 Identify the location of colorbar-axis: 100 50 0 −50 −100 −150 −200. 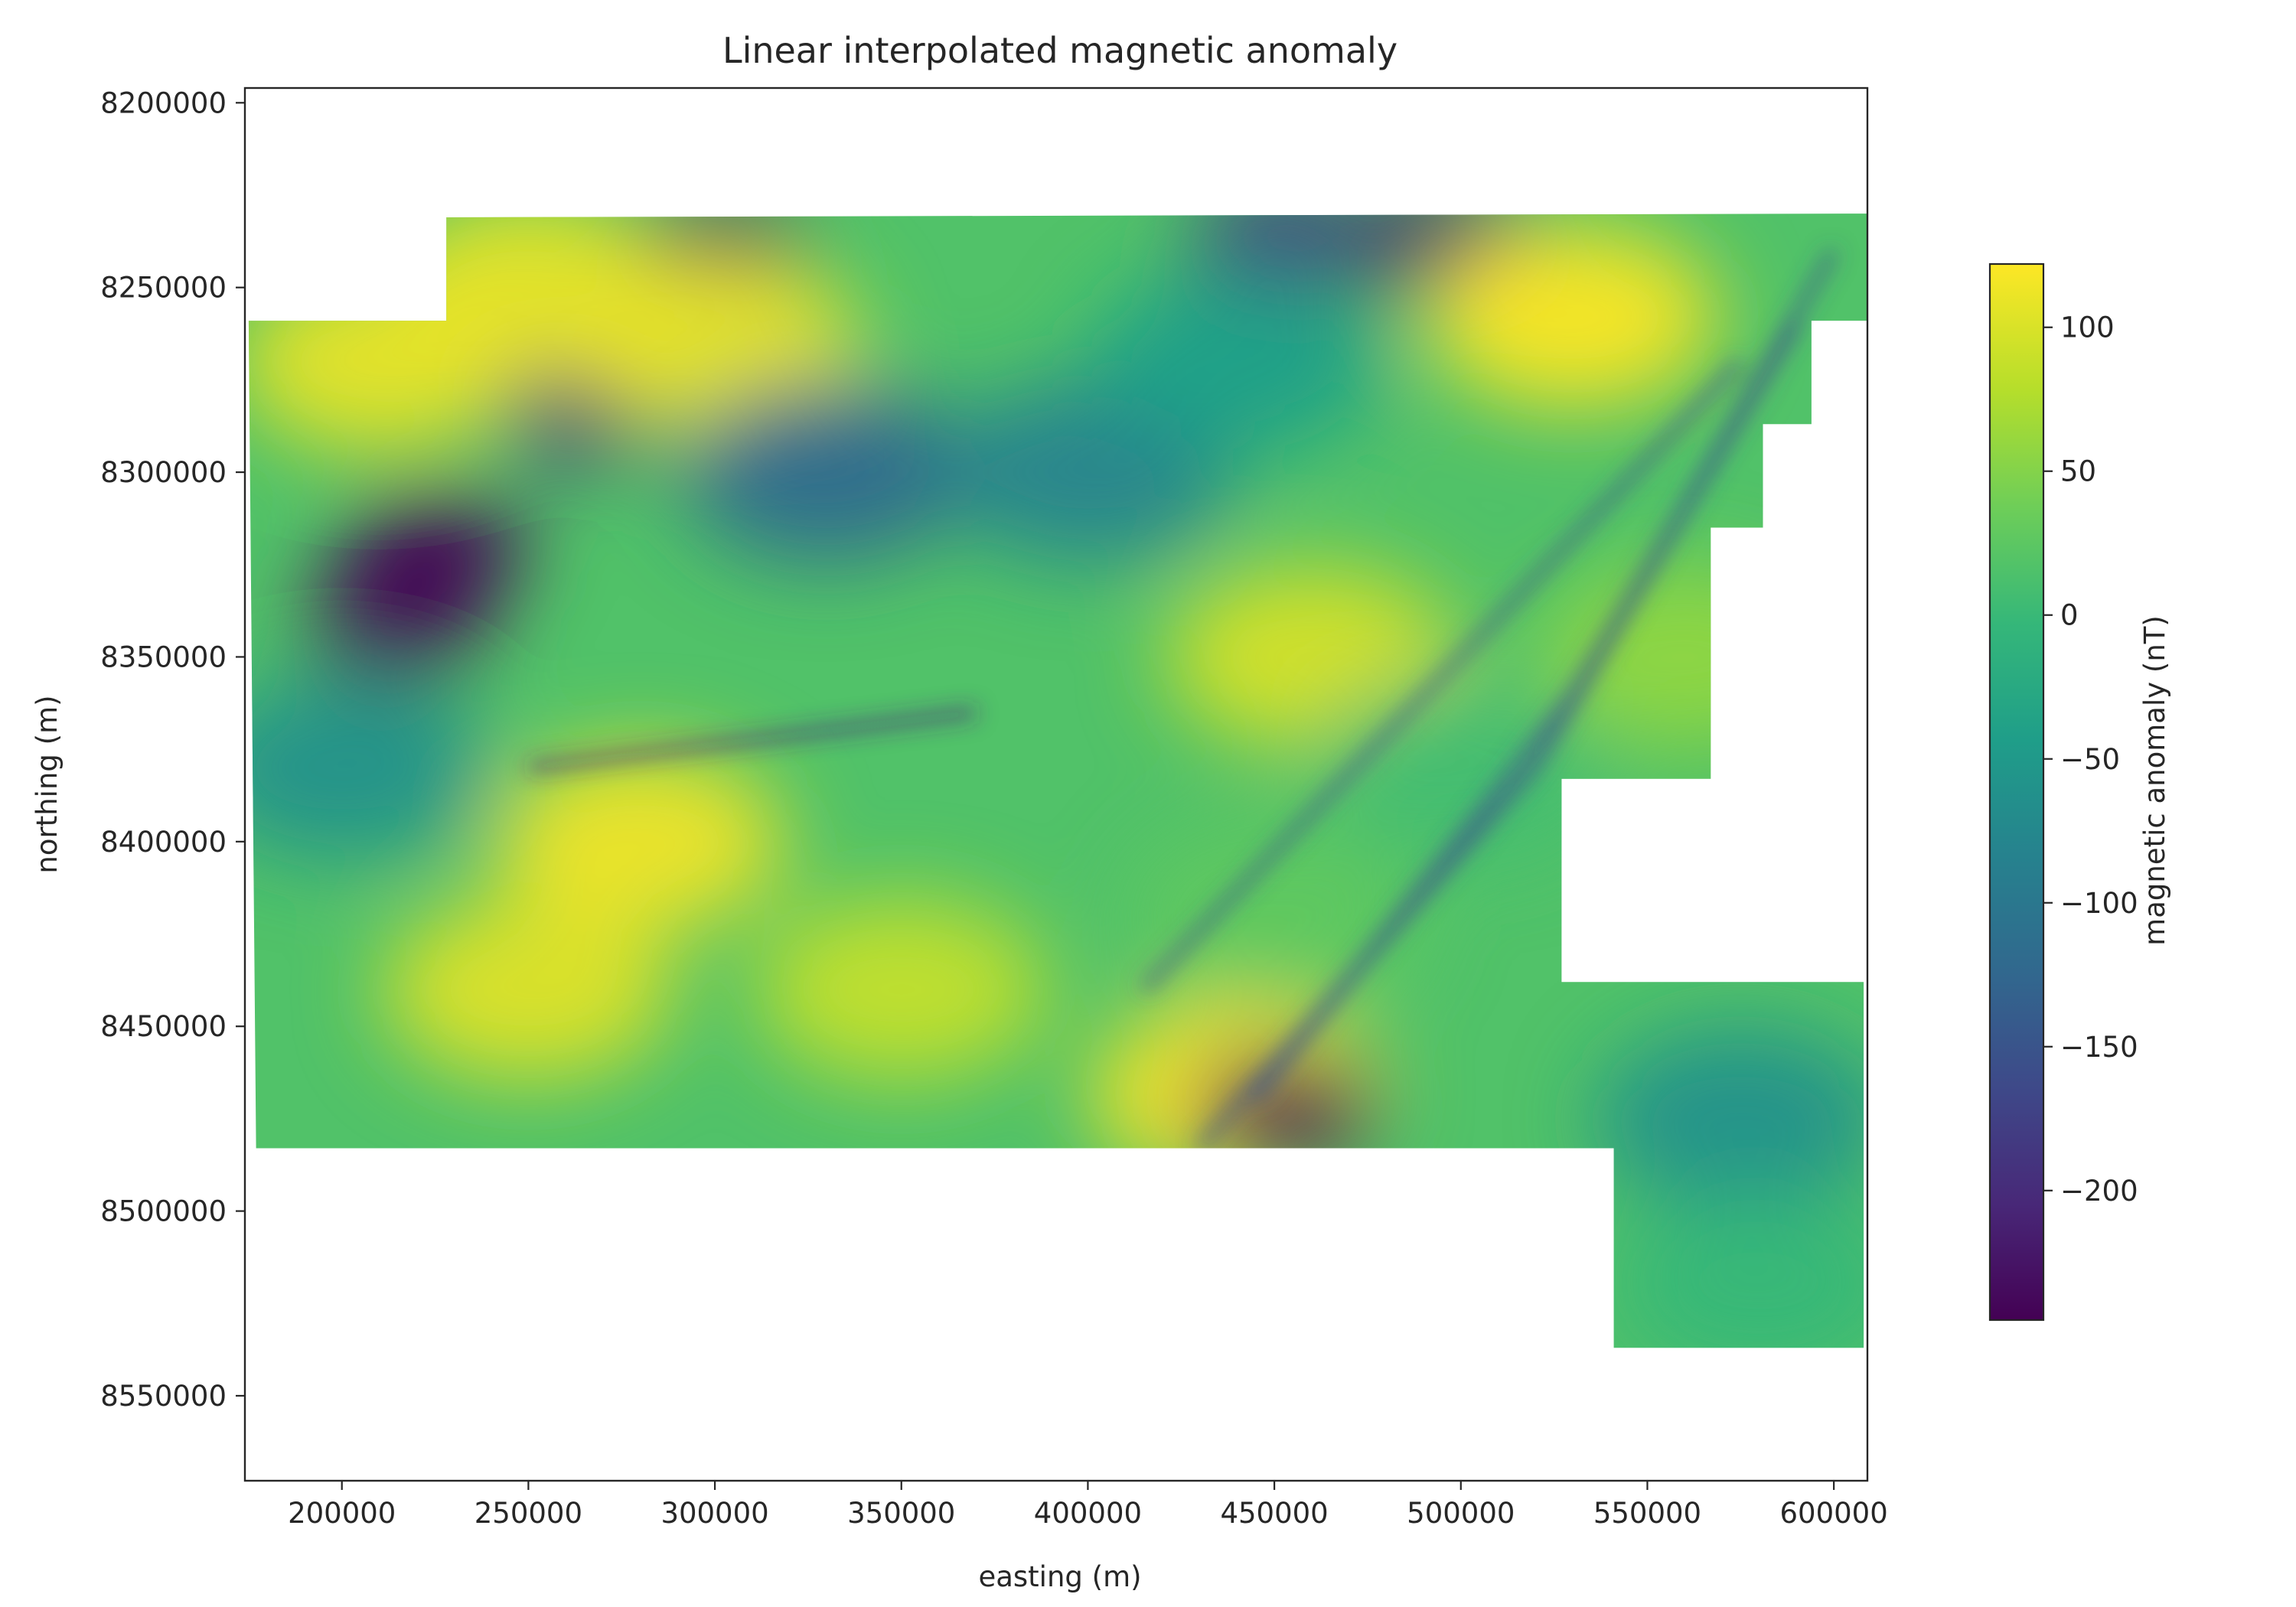
(2090, 759).